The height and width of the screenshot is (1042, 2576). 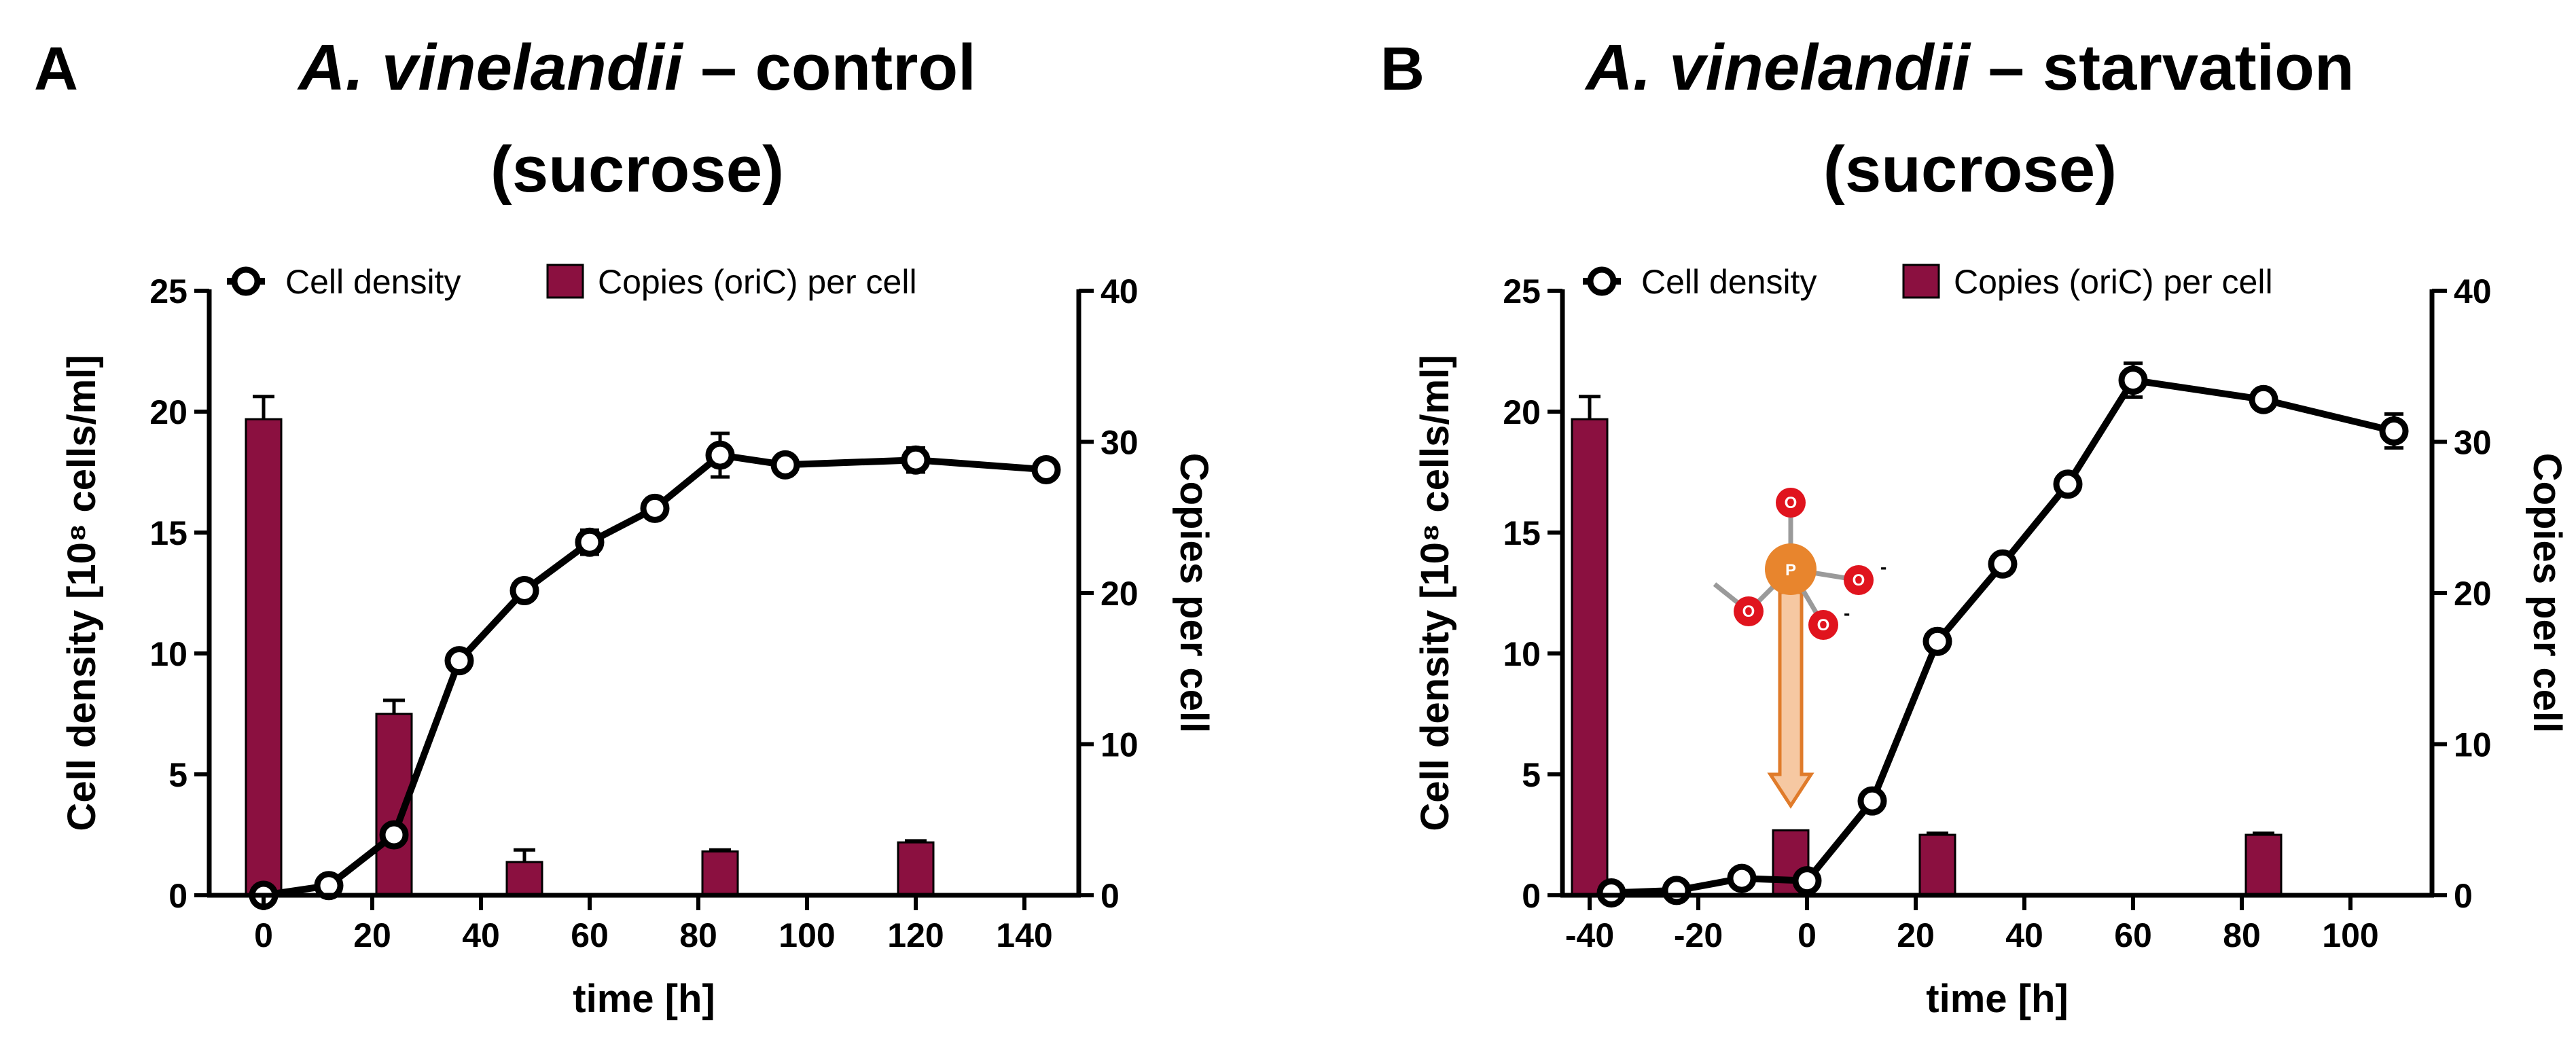 I want to click on chart-title-condition: – control, so click(x=829, y=67).